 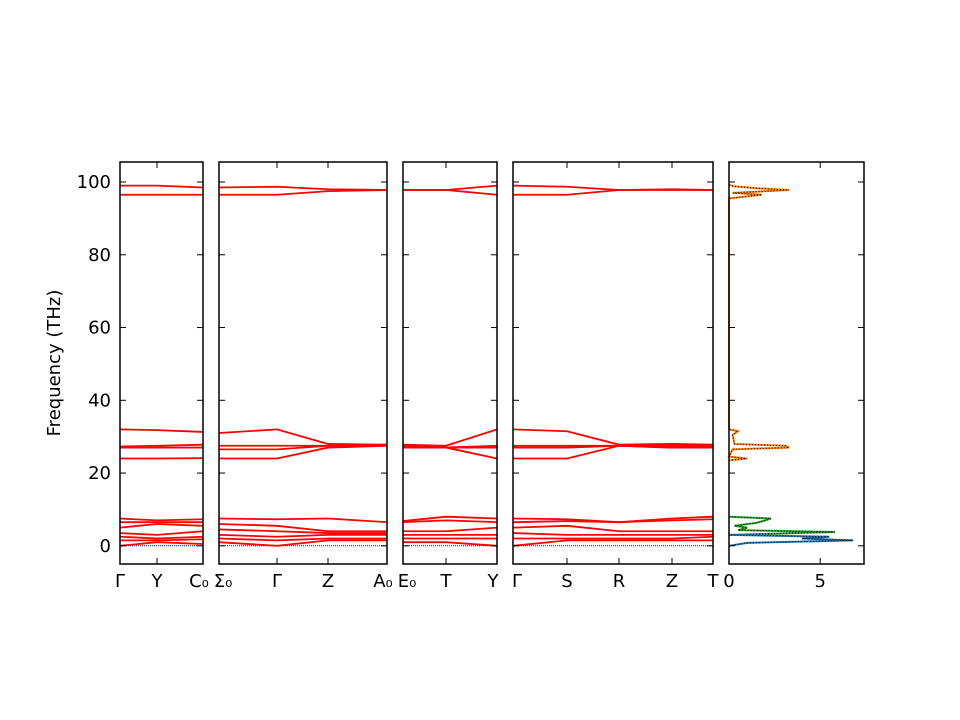 What do you see at coordinates (819, 581) in the screenshot?
I see `dos-x-tick-label: 5` at bounding box center [819, 581].